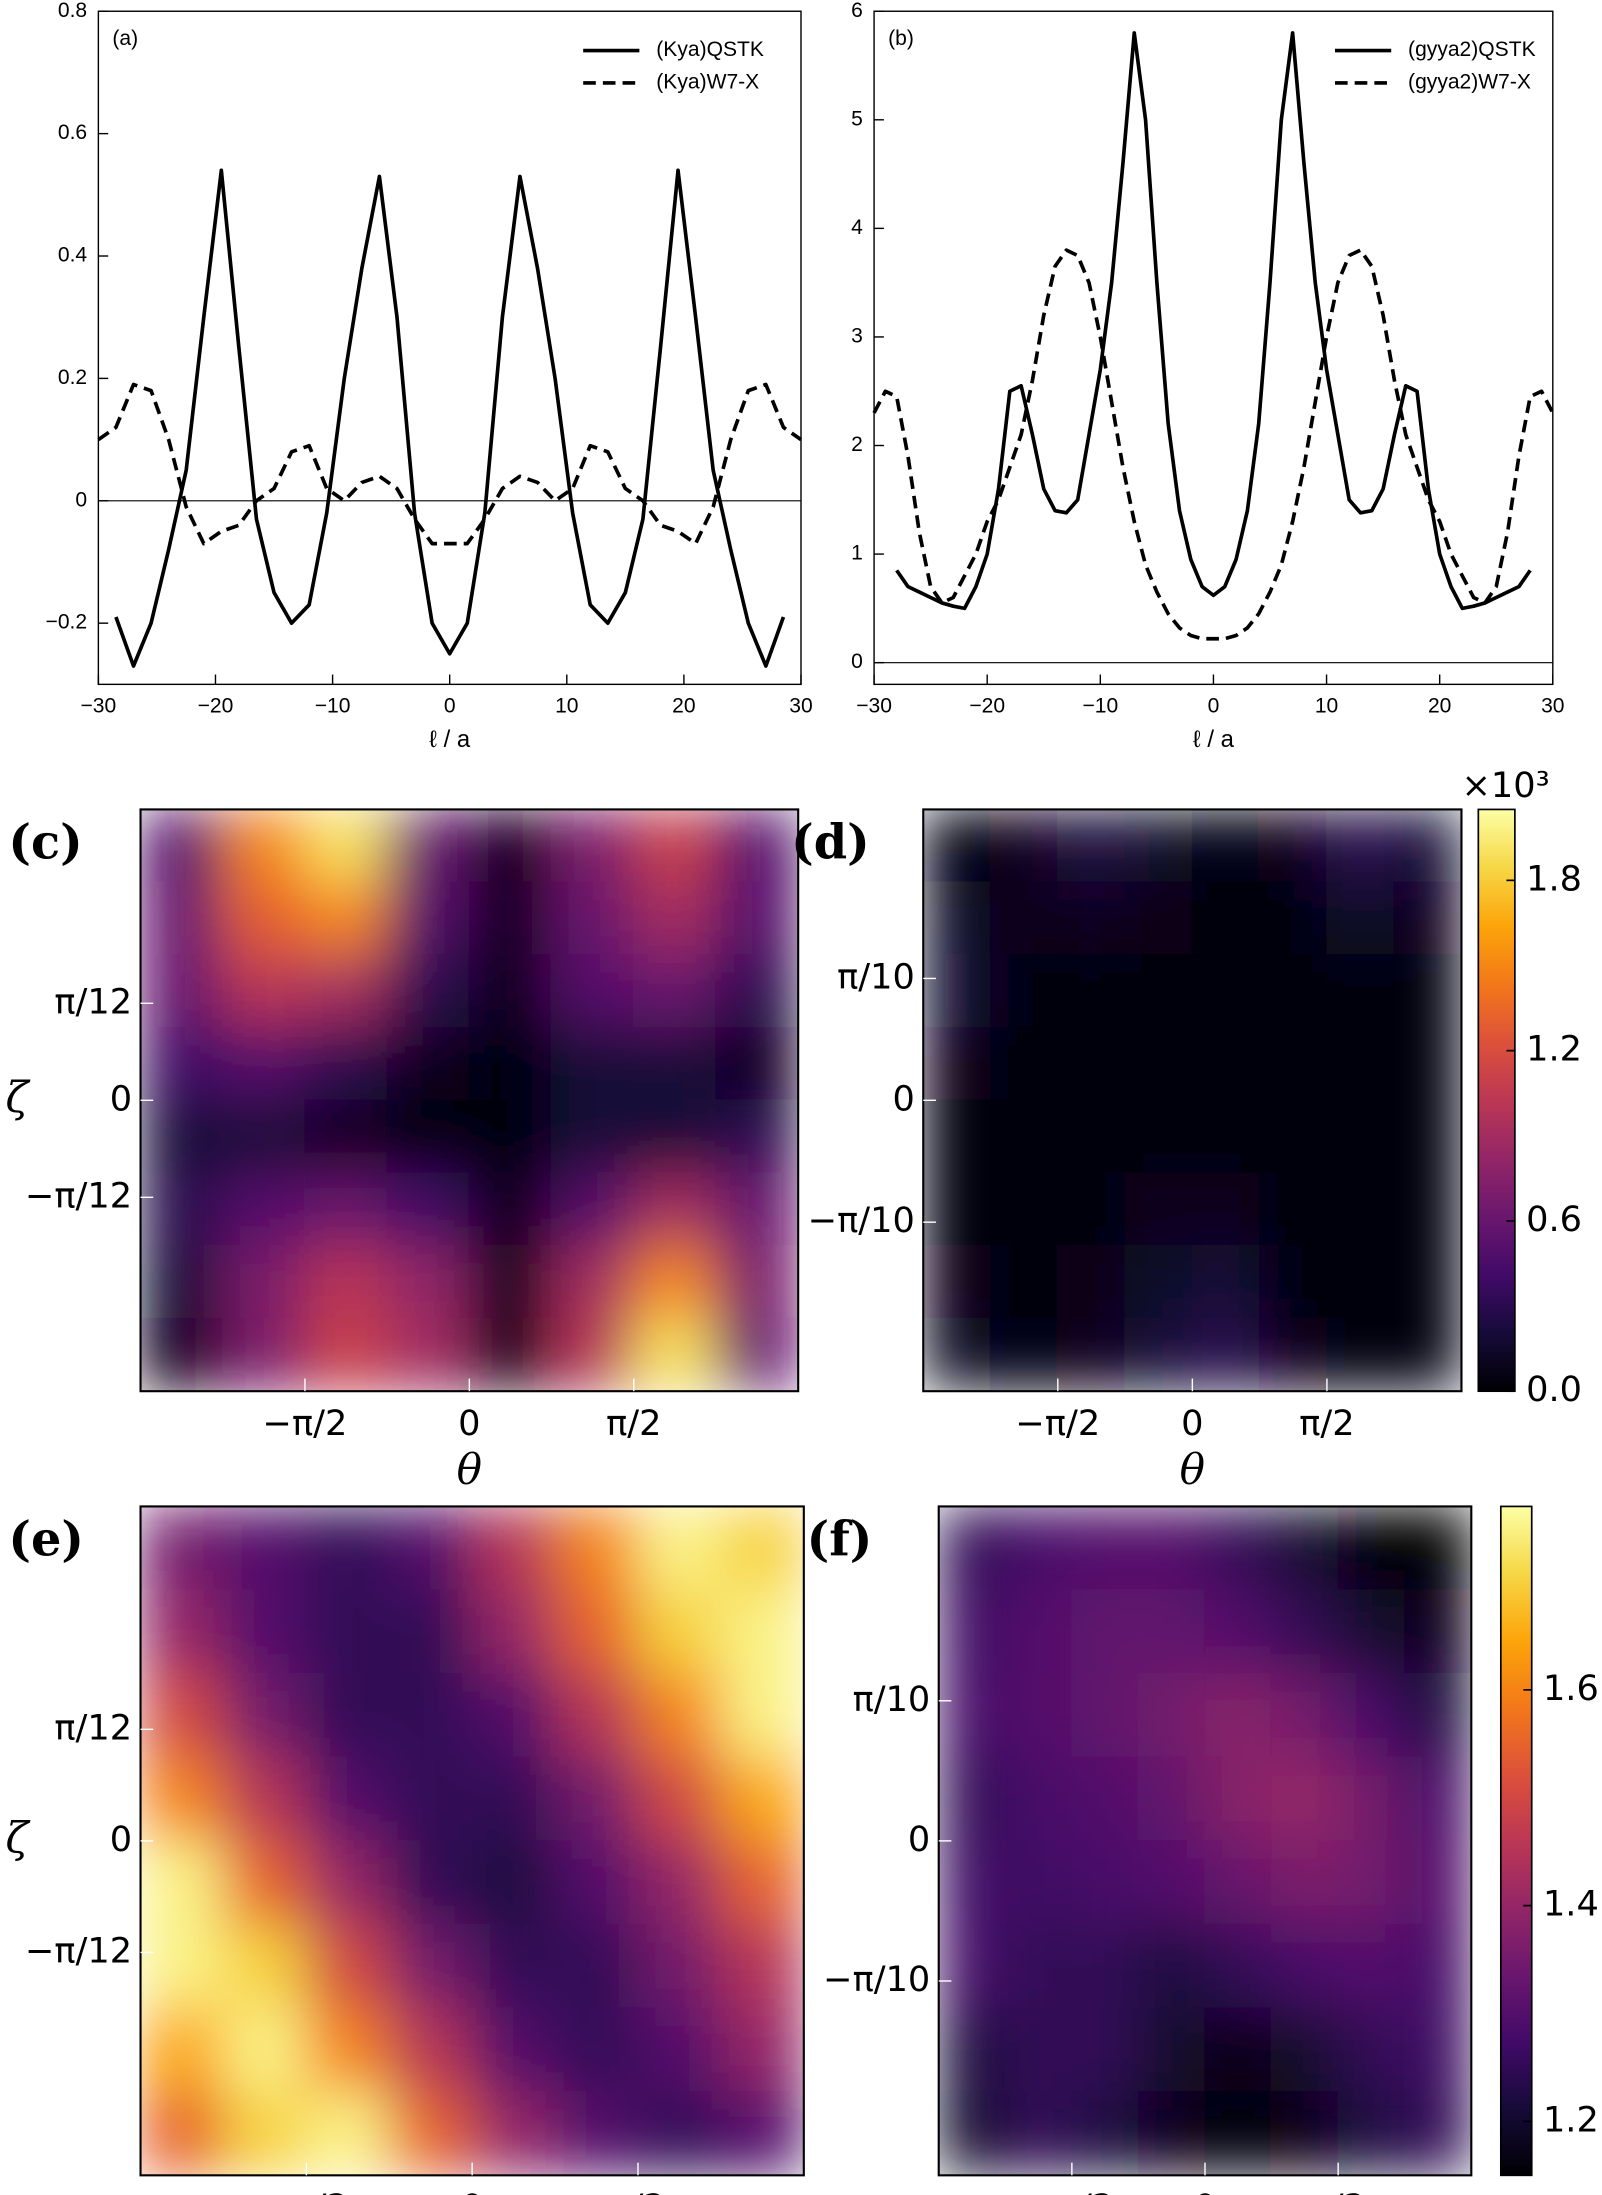 This screenshot has height=2195, width=1602. I want to click on panel-label: (b), so click(901, 38).